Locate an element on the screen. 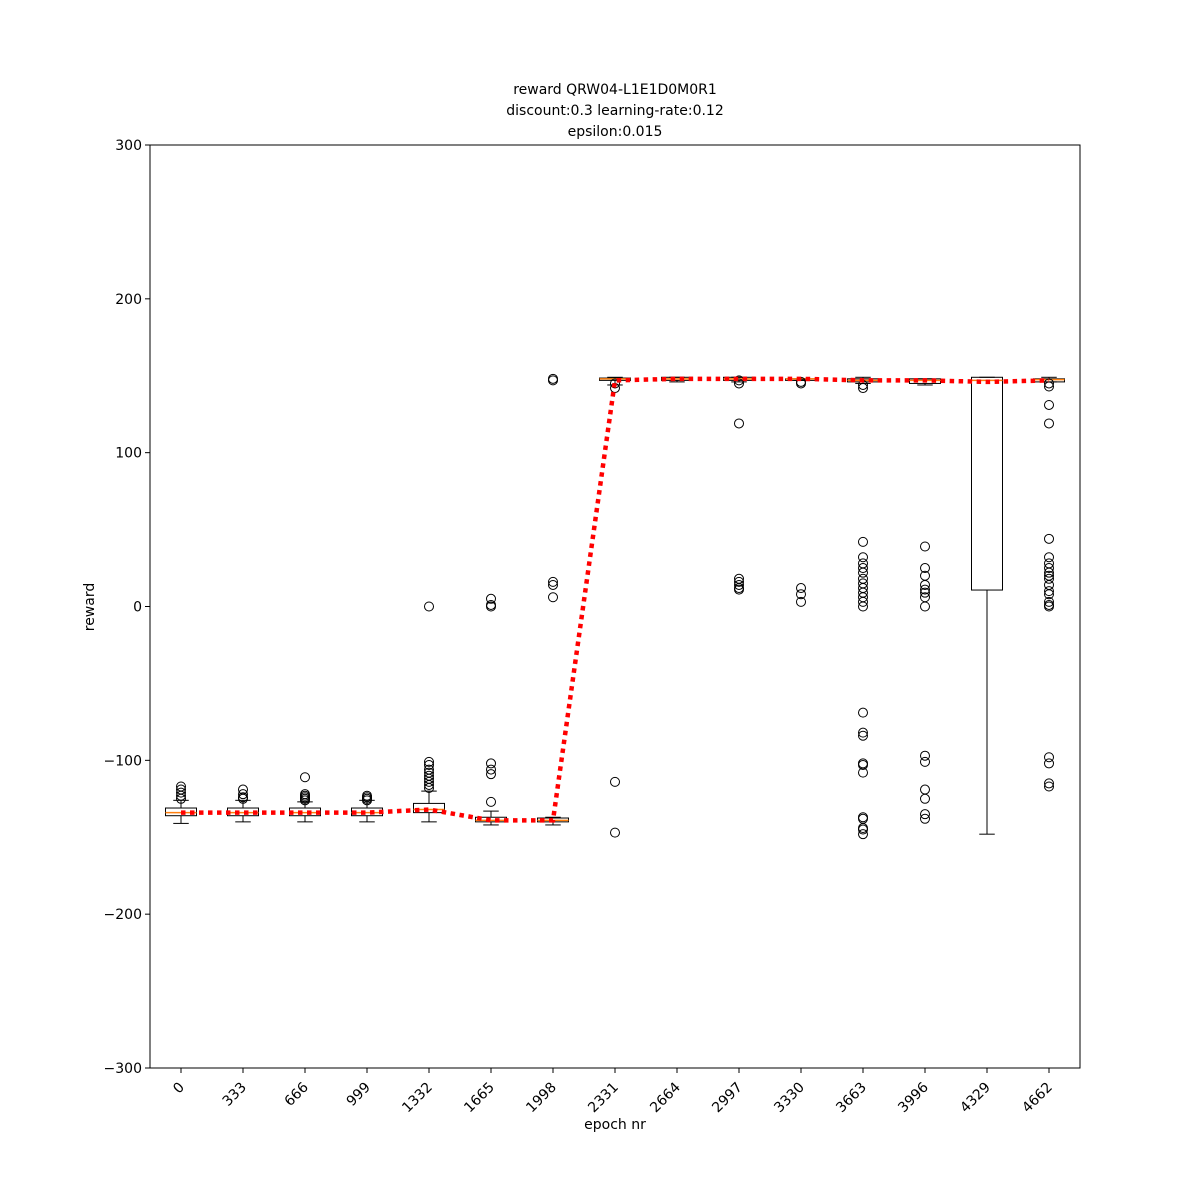 This screenshot has height=1204, width=1200. y-tick-label: 200 is located at coordinates (128, 300).